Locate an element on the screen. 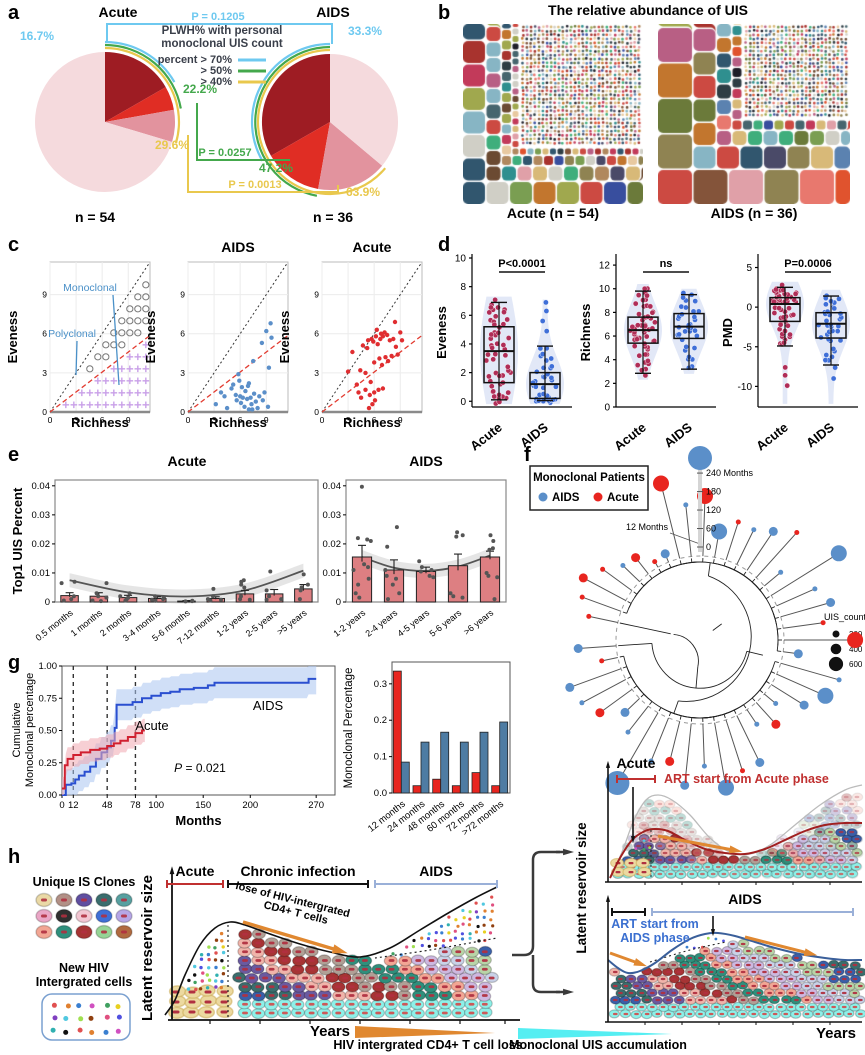 The width and height of the screenshot is (865, 1055). svg-text: P = 0.0013 is located at coordinates (254, 185).